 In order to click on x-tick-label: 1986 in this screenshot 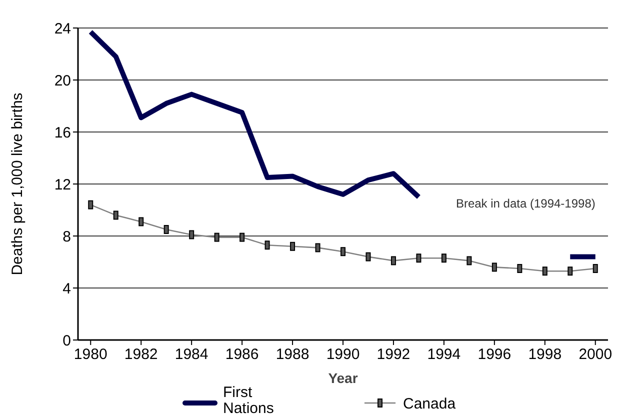, I will do `click(242, 354)`.